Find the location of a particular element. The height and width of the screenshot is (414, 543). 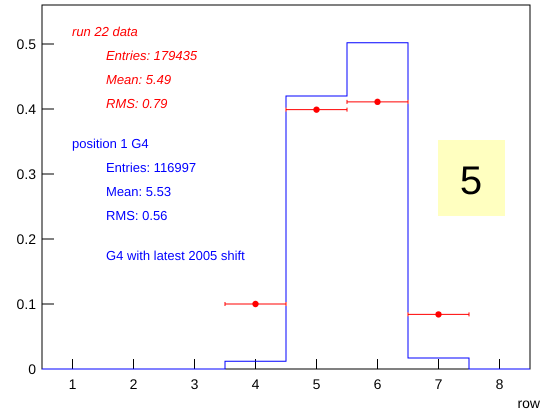

annotation: RMS: 0.79 is located at coordinates (137, 103).